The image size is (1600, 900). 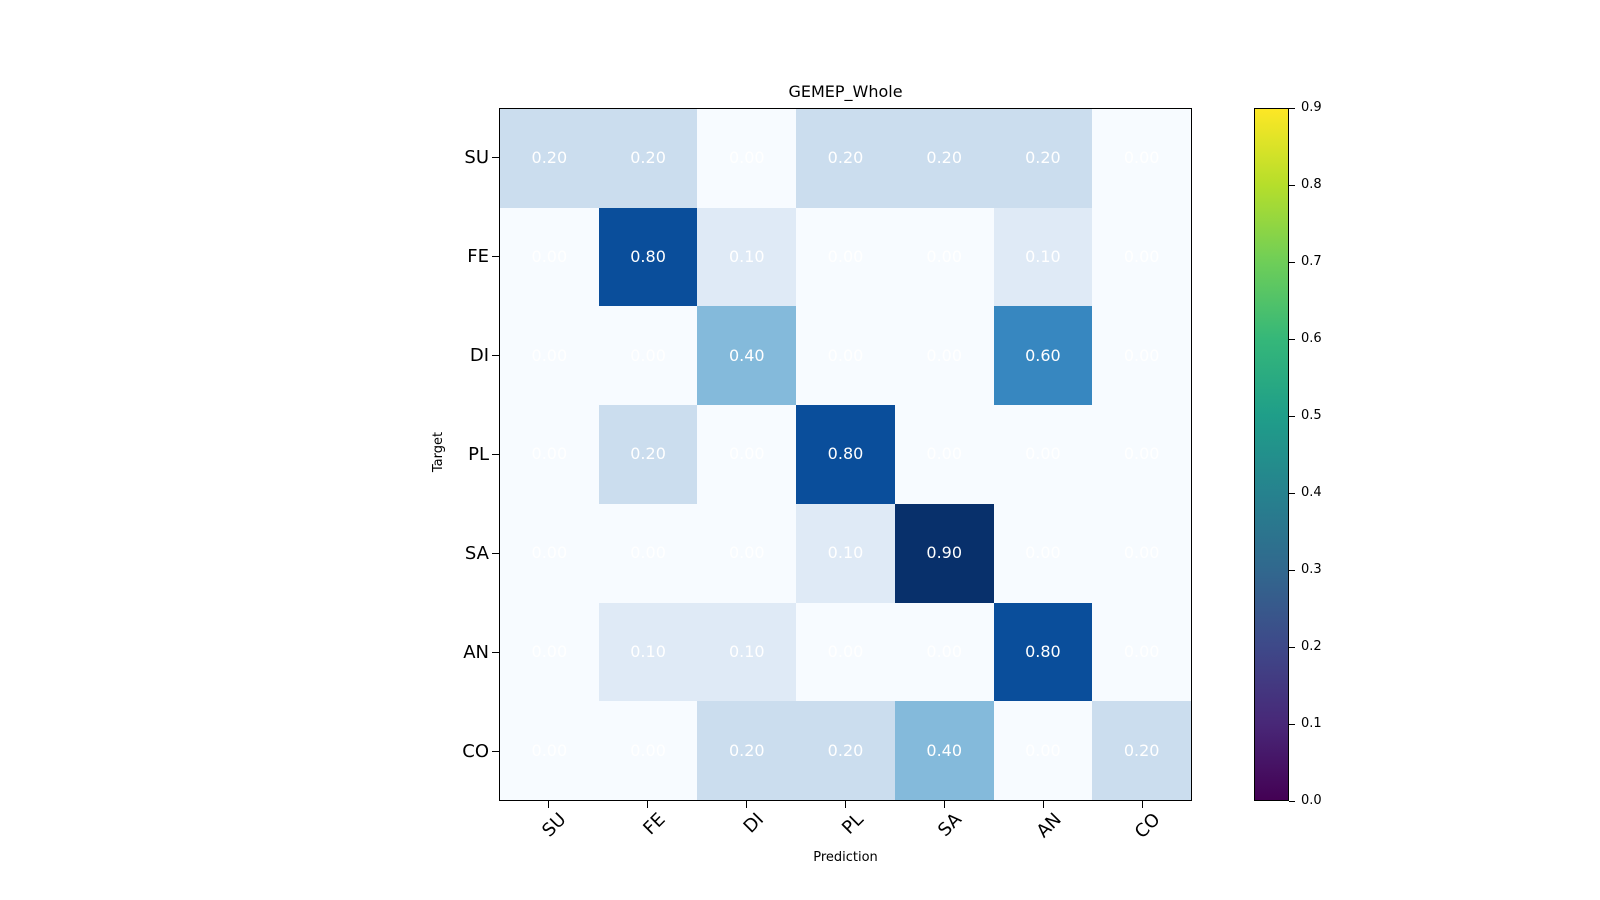 I want to click on colorbar-tick-label: 0.5, so click(x=1311, y=415).